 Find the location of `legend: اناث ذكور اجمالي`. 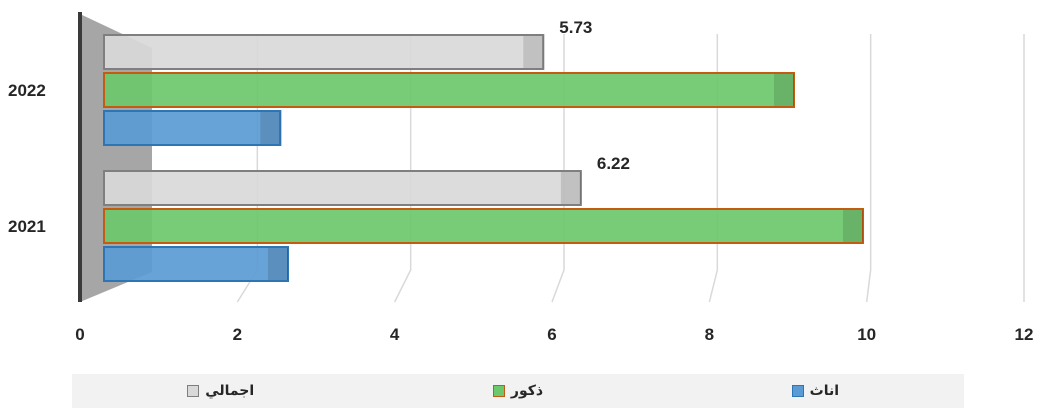

legend: اناث ذكور اجمالي is located at coordinates (518, 391).